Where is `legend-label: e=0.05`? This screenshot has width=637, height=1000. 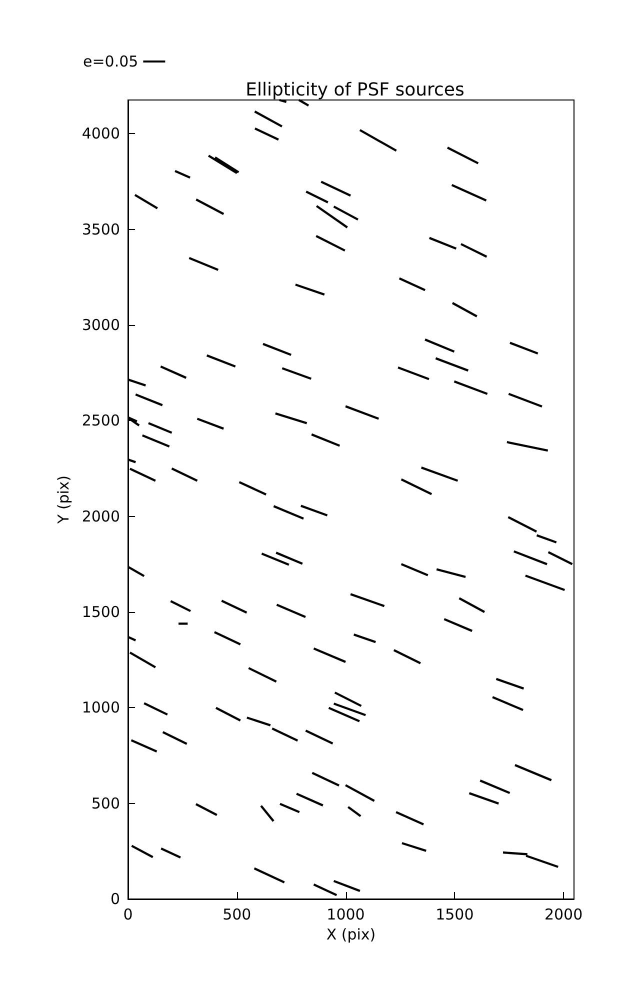
legend-label: e=0.05 is located at coordinates (110, 61).